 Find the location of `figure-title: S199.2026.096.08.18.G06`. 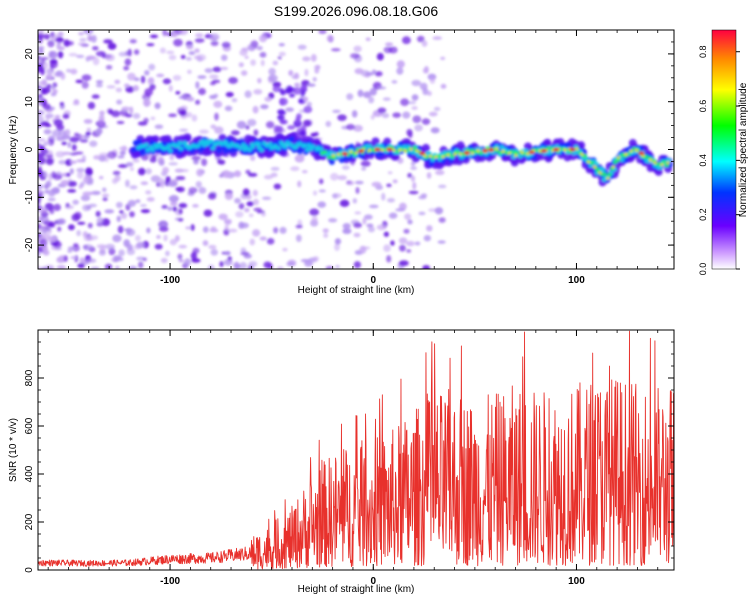

figure-title: S199.2026.096.08.18.G06 is located at coordinates (356, 11).